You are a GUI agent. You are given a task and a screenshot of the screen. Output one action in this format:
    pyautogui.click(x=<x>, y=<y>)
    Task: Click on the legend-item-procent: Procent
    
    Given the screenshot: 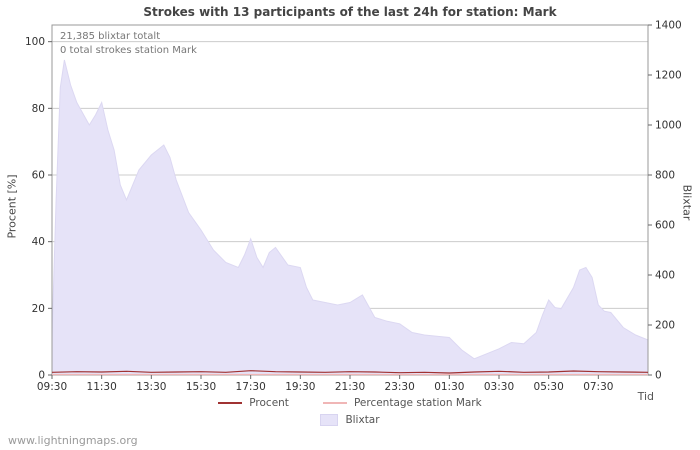 What is the action you would take?
    pyautogui.click(x=253, y=403)
    